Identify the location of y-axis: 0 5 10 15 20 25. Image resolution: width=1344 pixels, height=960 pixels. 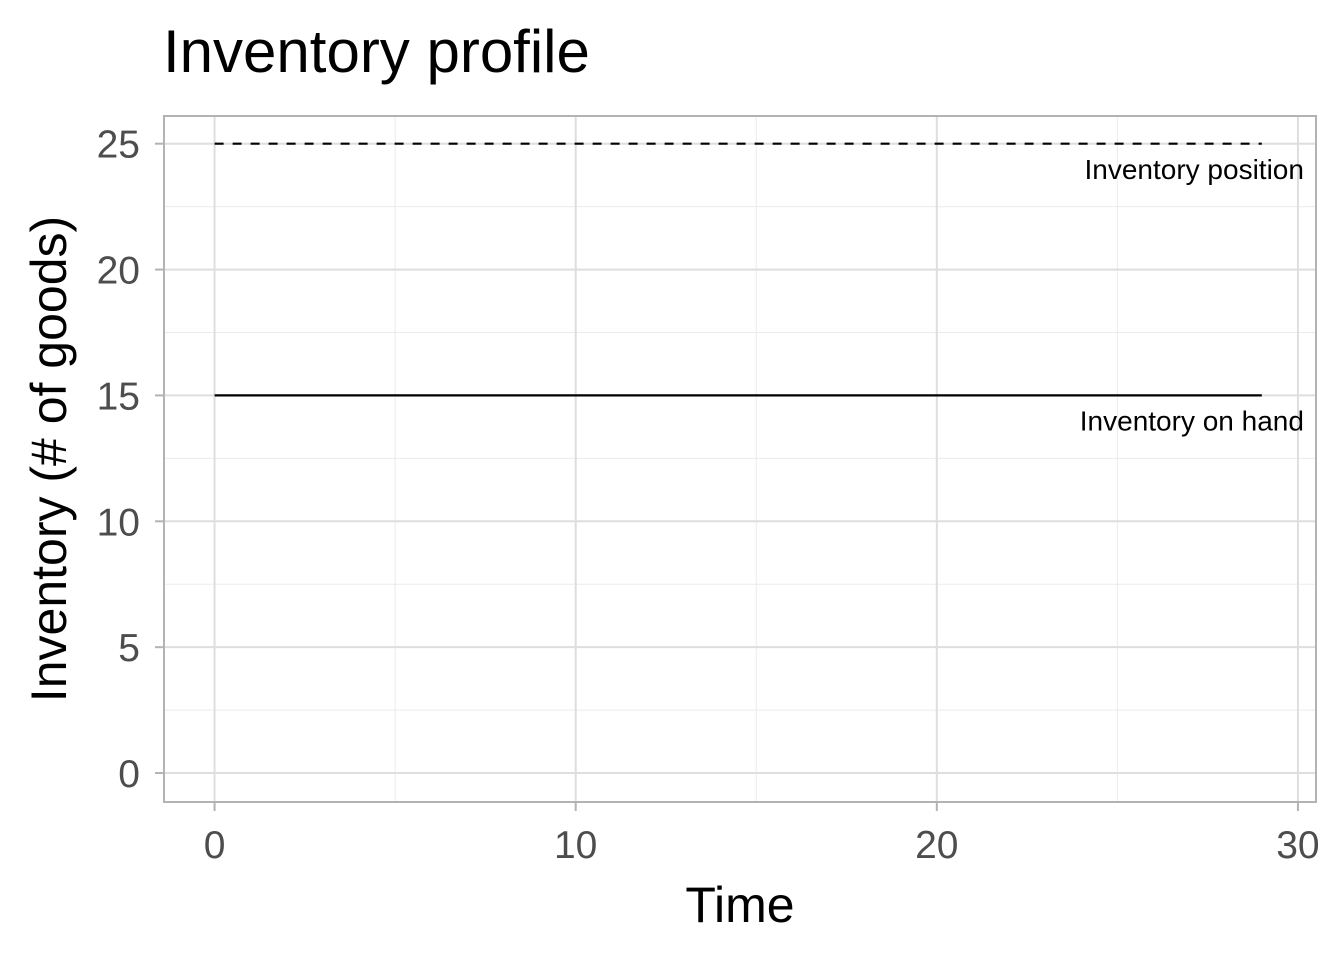
(130, 460).